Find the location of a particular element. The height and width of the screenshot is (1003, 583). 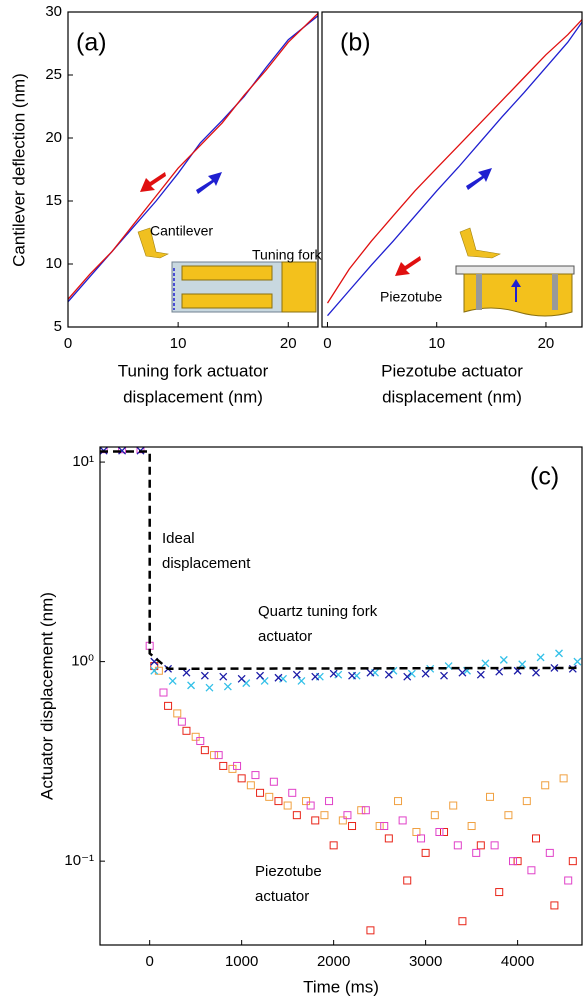

y-tick-label: 5 is located at coordinates (58, 326).